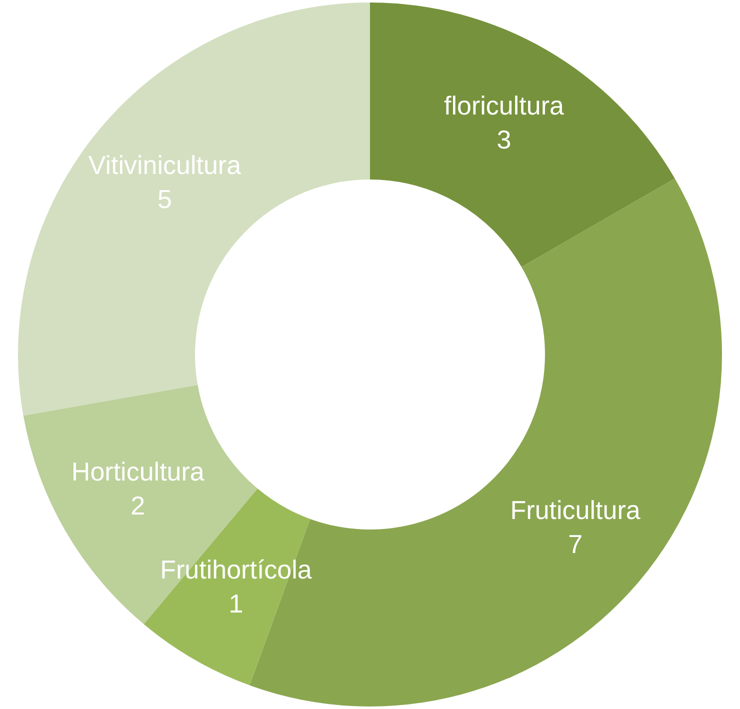 This screenshot has width=740, height=709. Describe the element at coordinates (504, 105) in the screenshot. I see `slice-label: floricultura` at that location.